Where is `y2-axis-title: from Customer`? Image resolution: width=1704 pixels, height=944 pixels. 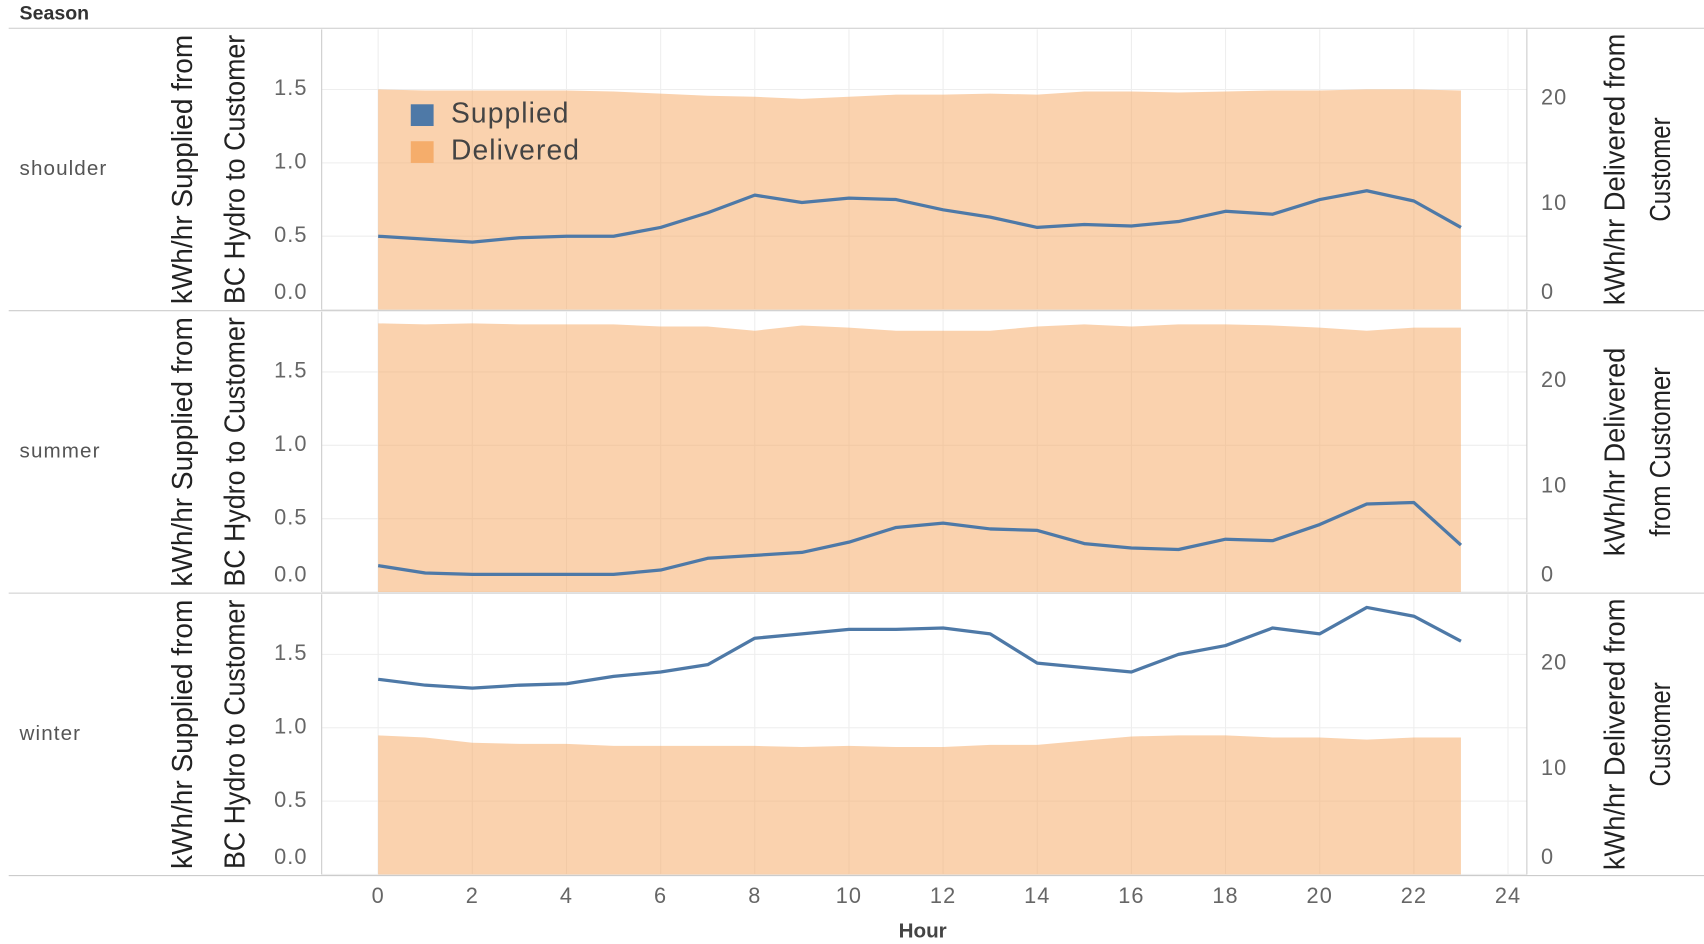 y2-axis-title: from Customer is located at coordinates (1660, 451).